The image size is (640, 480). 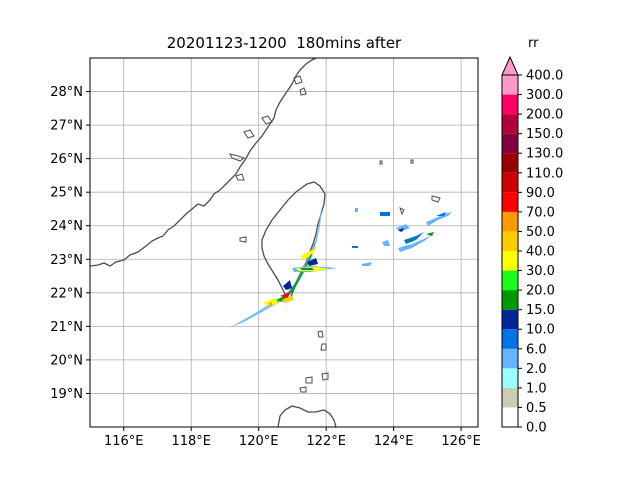 I want to click on colorbar-tick-label: 15.0, so click(x=540, y=310).